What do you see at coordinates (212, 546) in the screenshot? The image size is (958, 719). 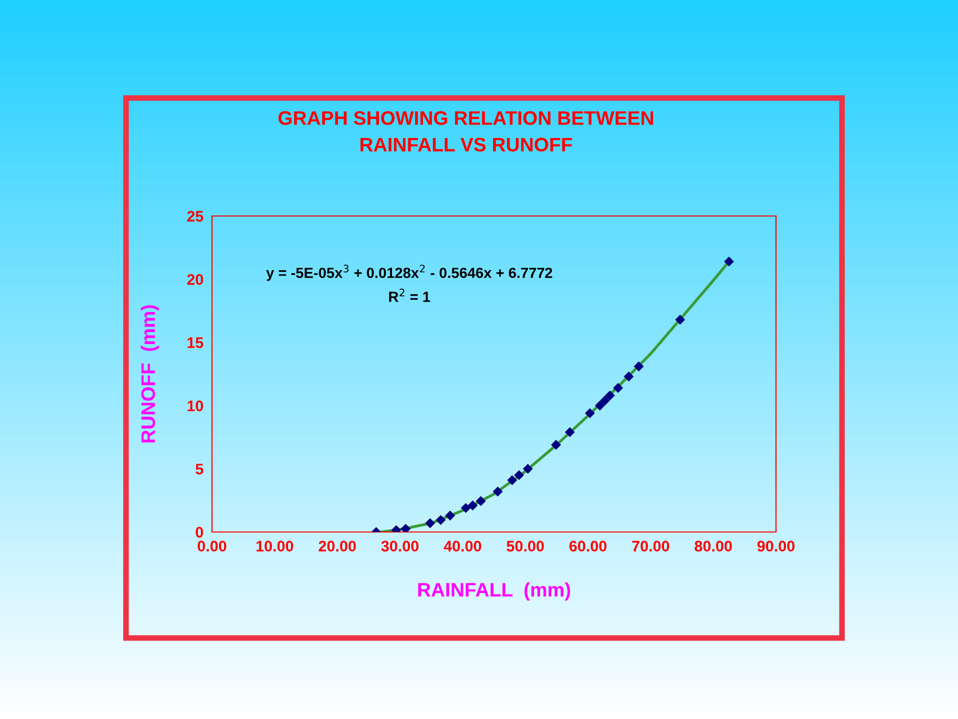 I see `x-tick-label: 0.00` at bounding box center [212, 546].